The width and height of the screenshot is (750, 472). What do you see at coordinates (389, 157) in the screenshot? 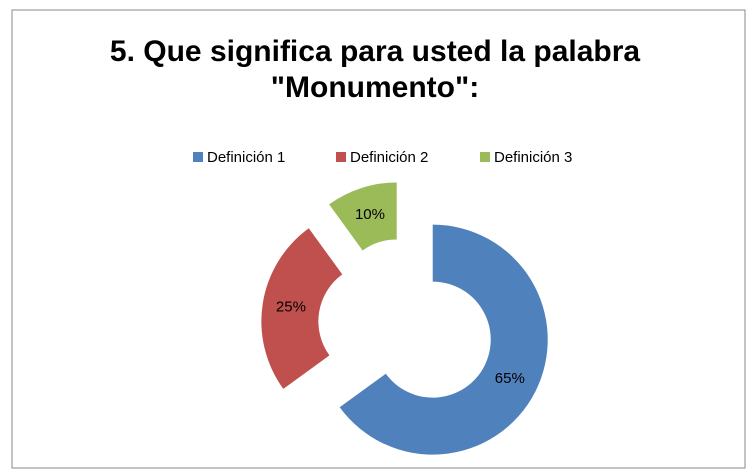
I see `legend-label: Definición 2` at bounding box center [389, 157].